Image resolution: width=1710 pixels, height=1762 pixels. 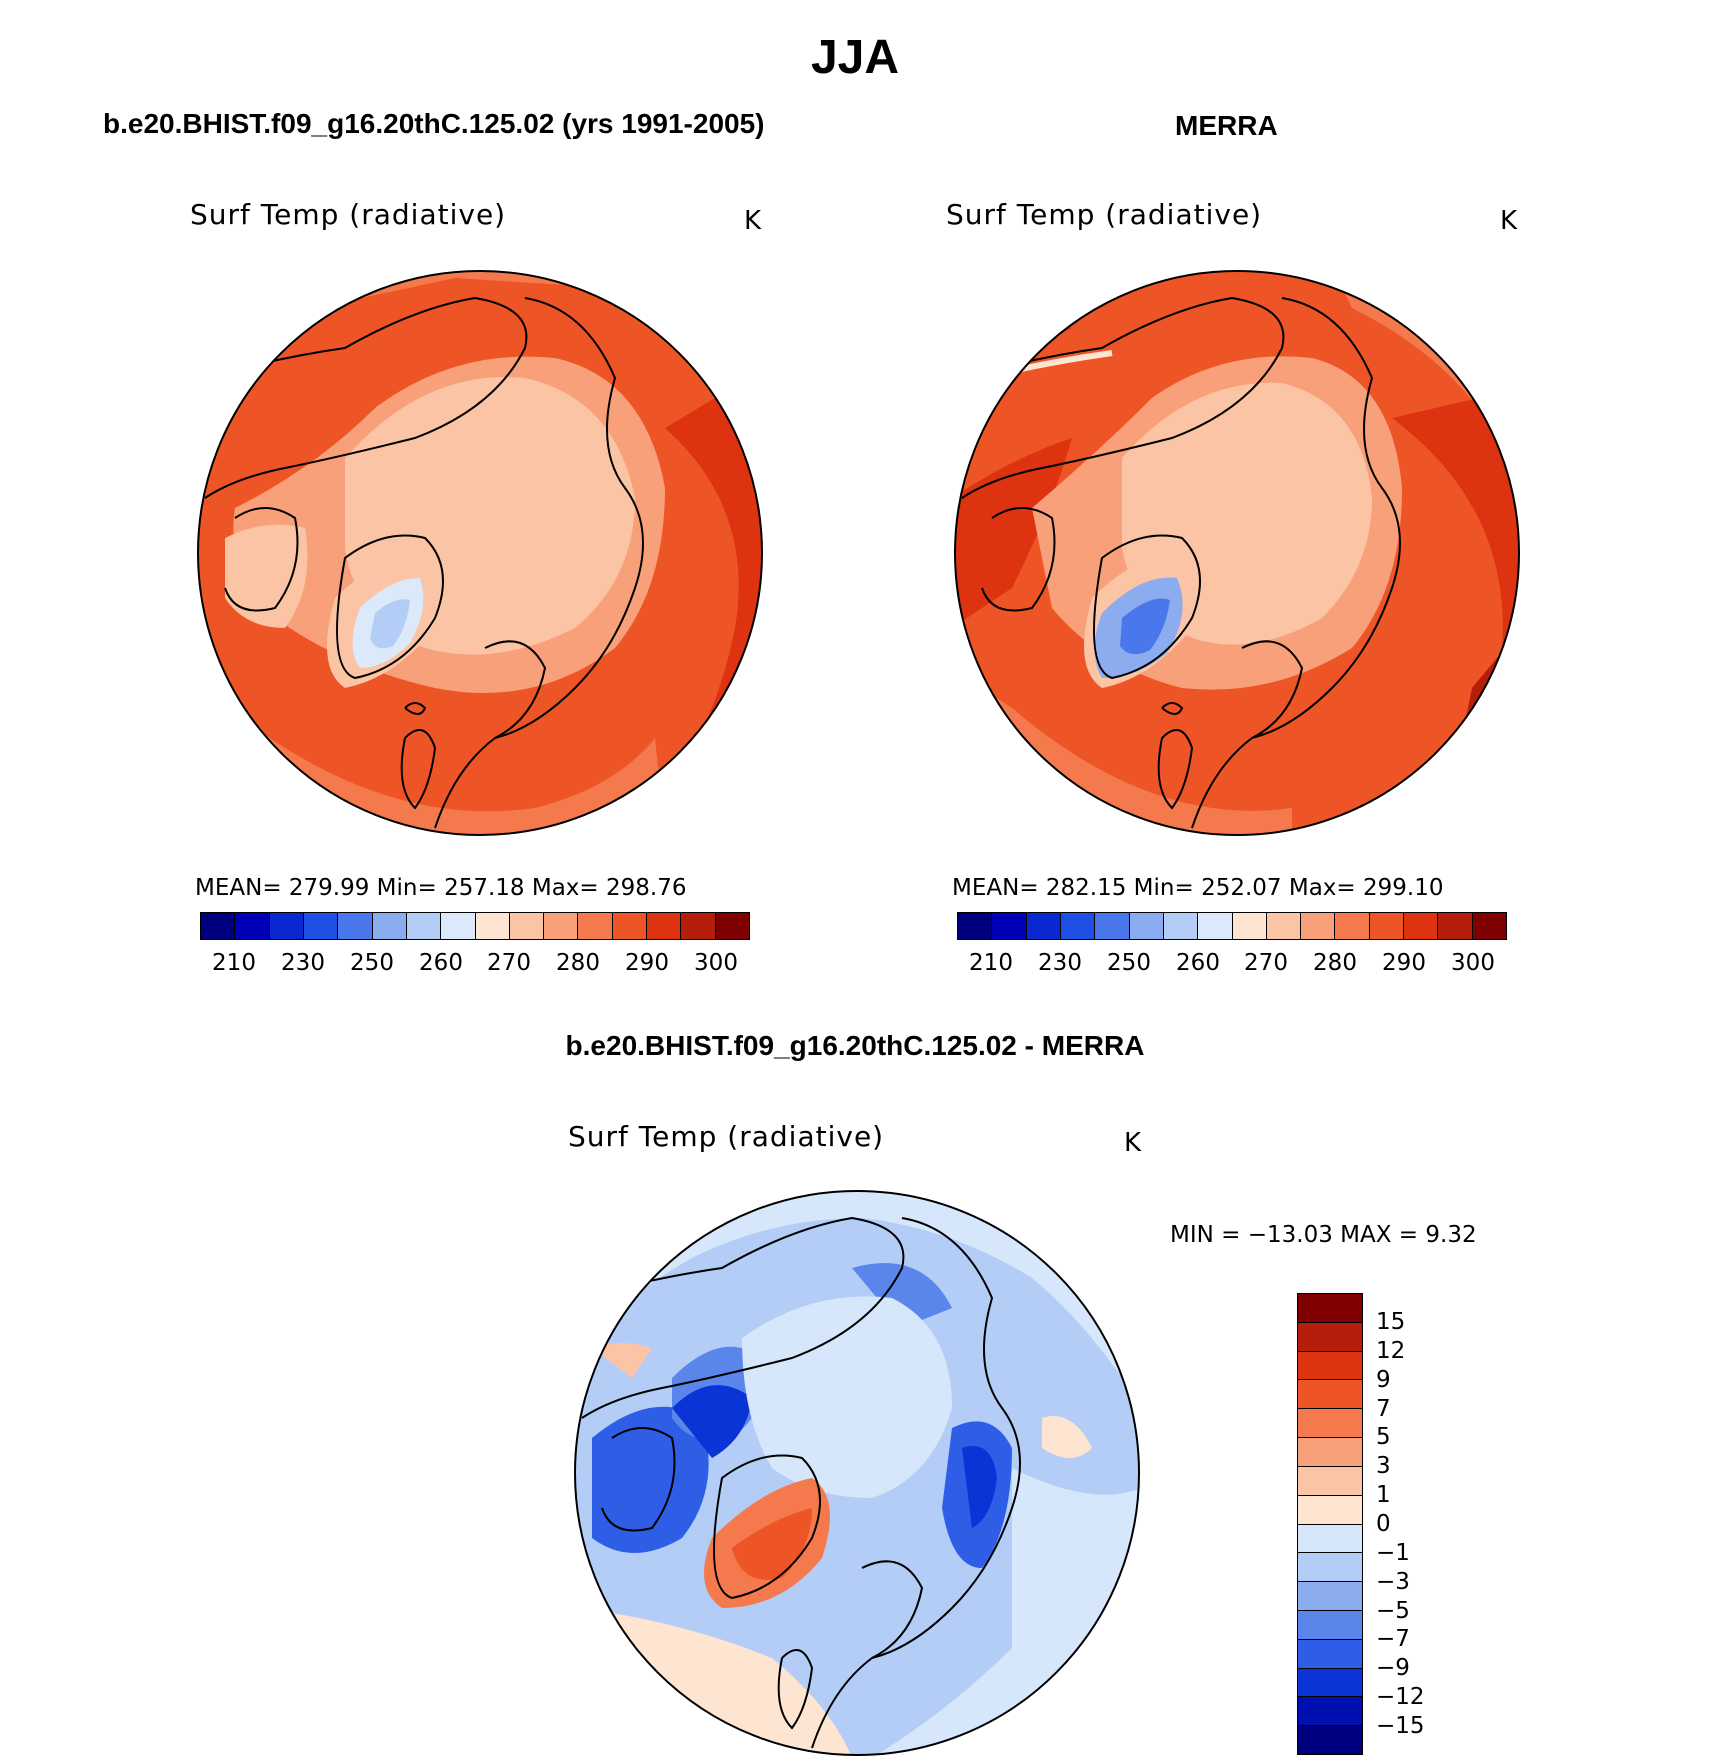 I want to click on panel-1-colorbar, so click(x=475, y=926).